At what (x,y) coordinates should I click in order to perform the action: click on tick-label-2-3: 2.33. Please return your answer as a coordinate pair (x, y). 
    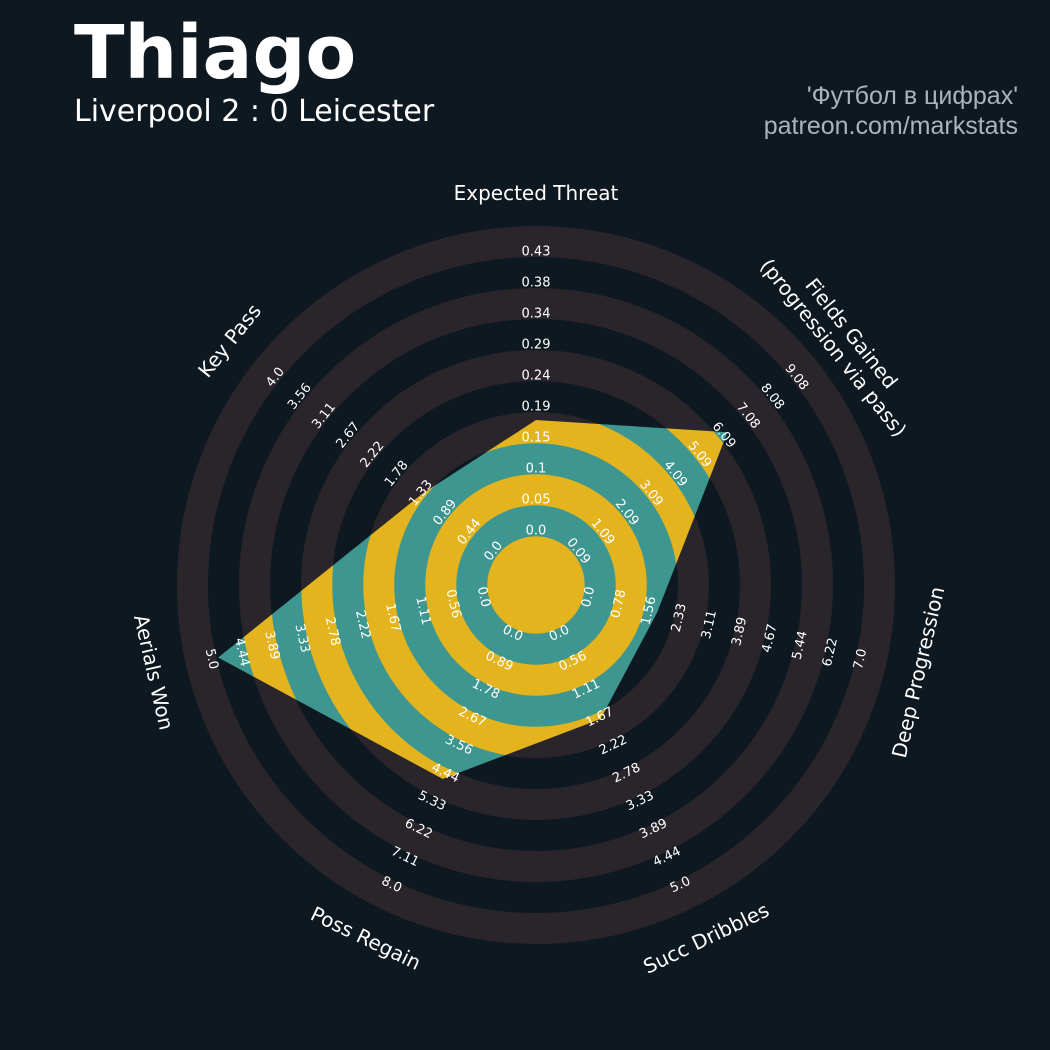
    Looking at the image, I should click on (679, 618).